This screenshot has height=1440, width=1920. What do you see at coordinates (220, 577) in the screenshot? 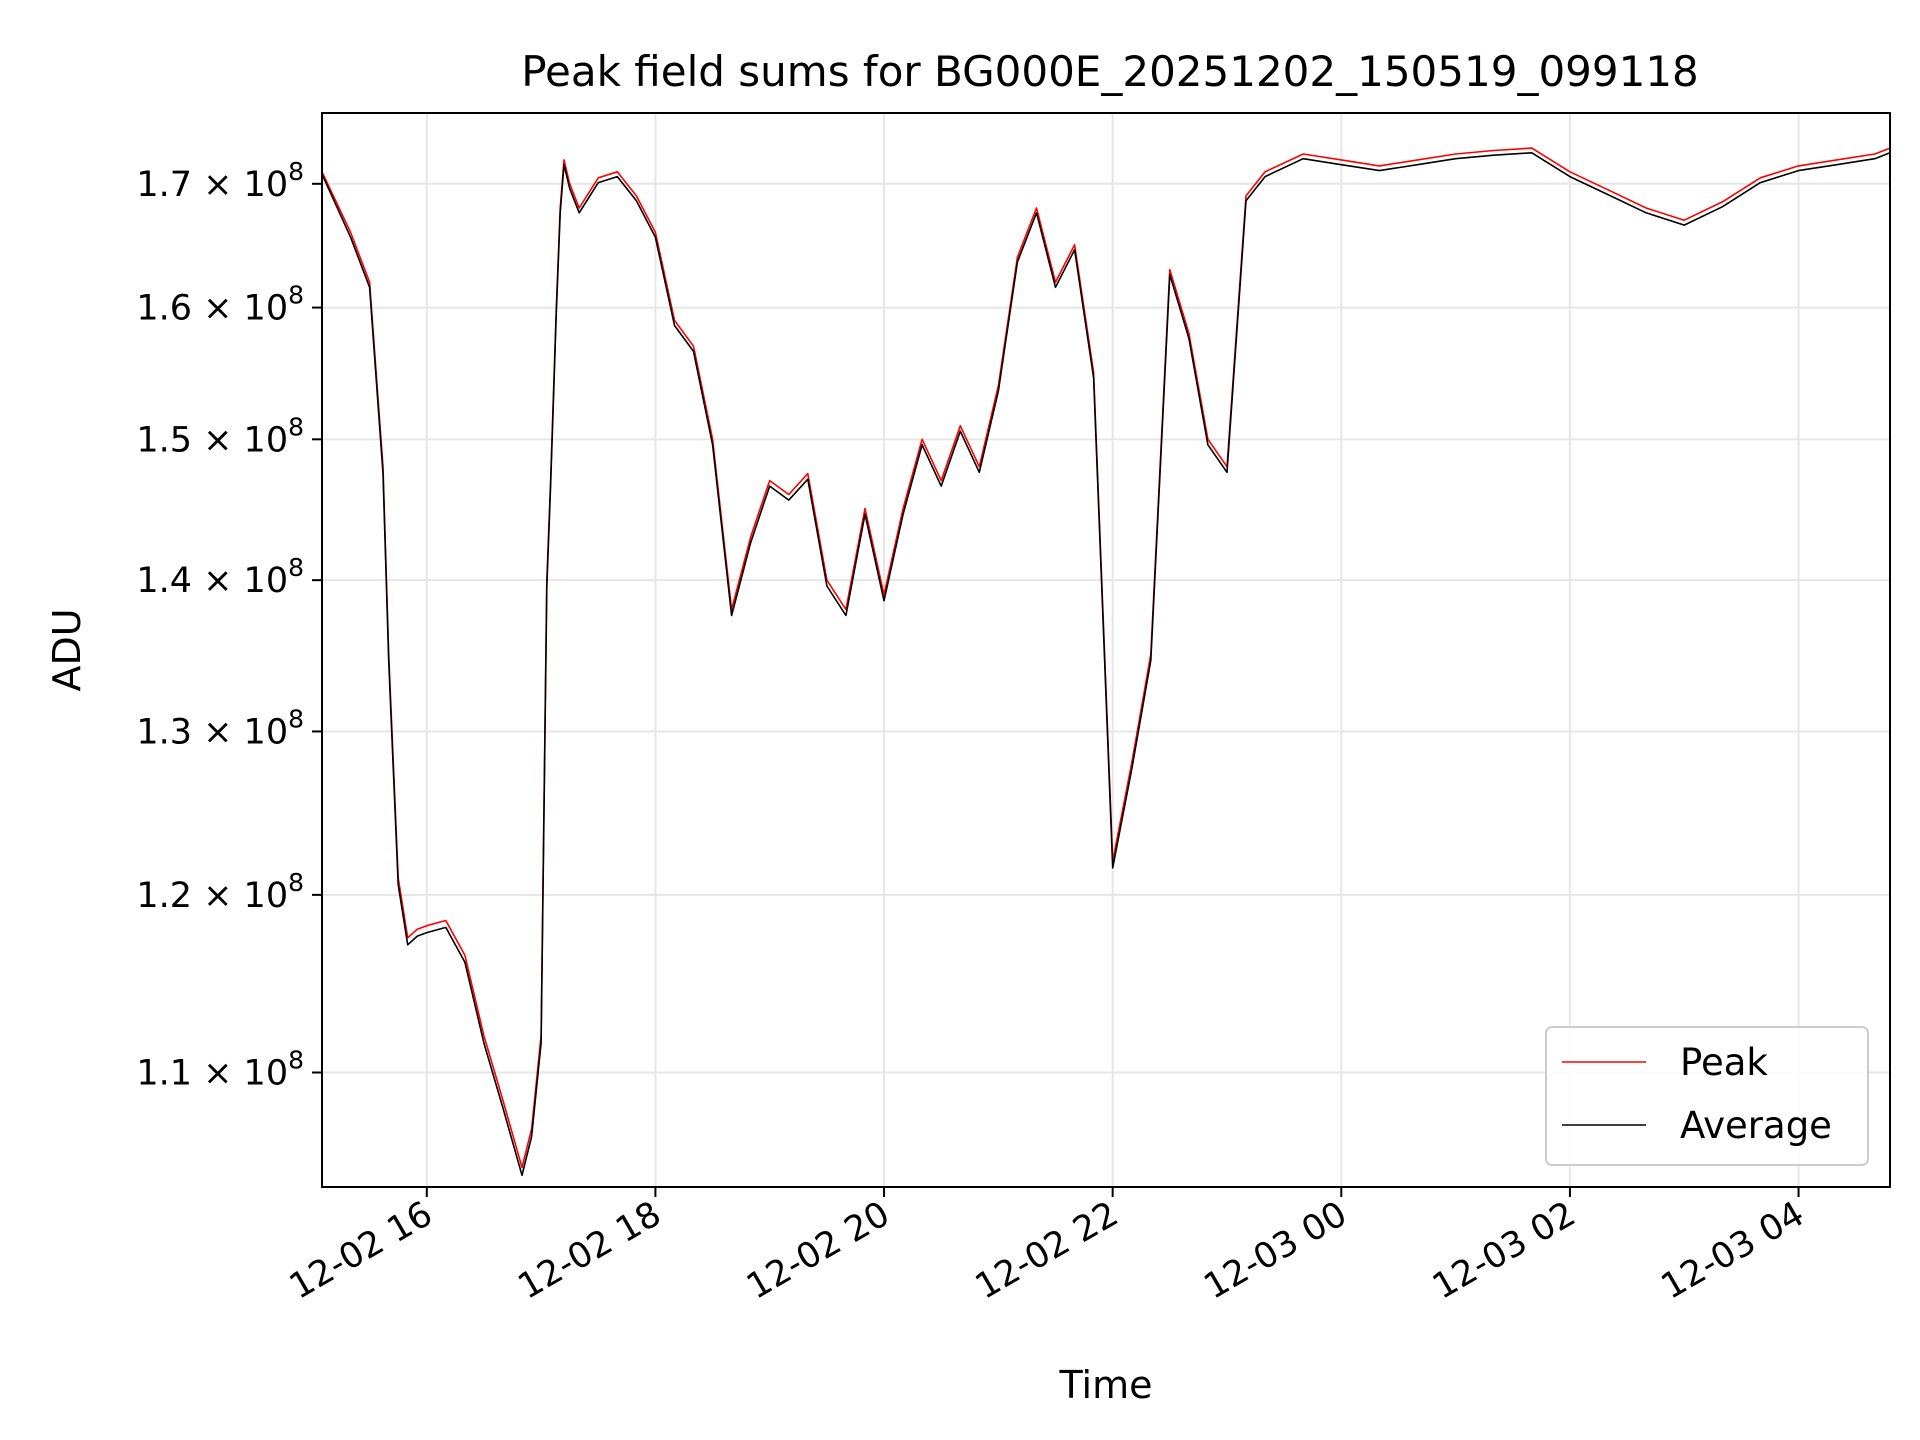
I see `y-tick-label: 1.4 × 108` at bounding box center [220, 577].